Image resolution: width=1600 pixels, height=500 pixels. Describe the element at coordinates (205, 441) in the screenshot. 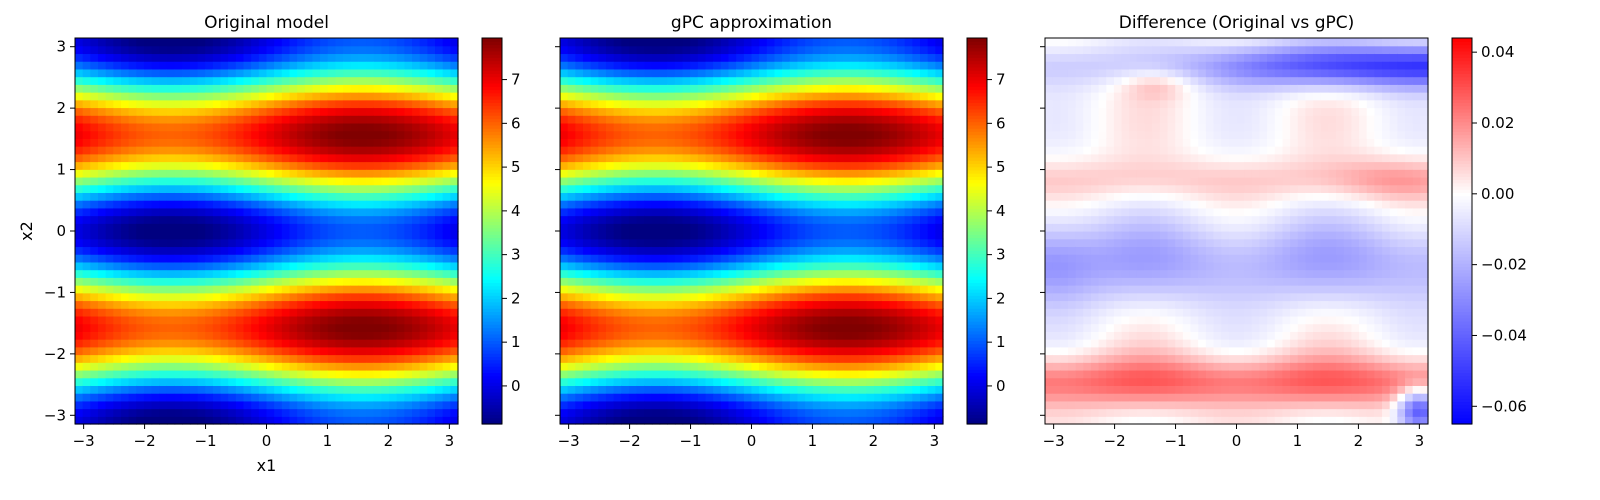

I see `x-tick-label: −1` at that location.